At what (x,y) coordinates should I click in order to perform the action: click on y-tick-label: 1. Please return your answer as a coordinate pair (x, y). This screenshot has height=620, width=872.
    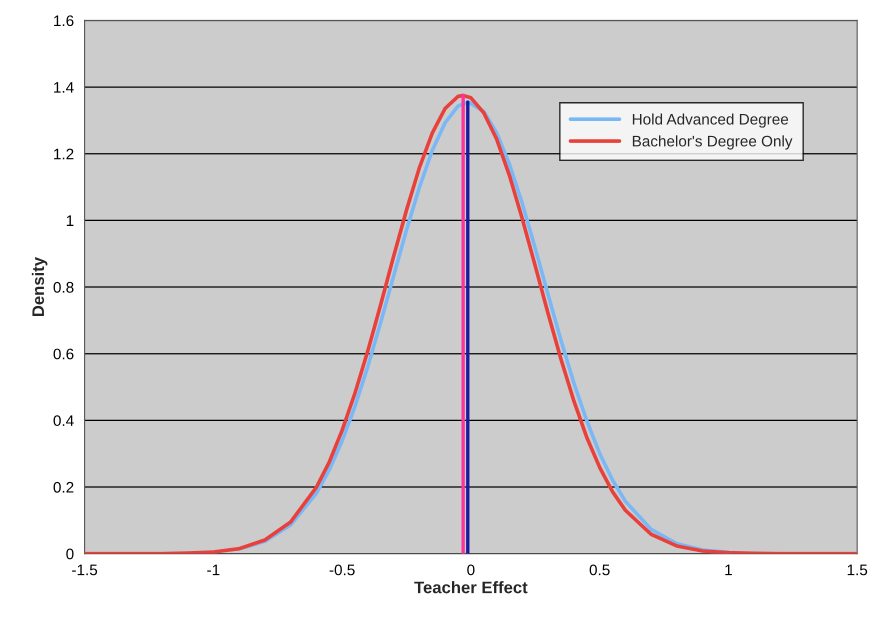
    Looking at the image, I should click on (70, 220).